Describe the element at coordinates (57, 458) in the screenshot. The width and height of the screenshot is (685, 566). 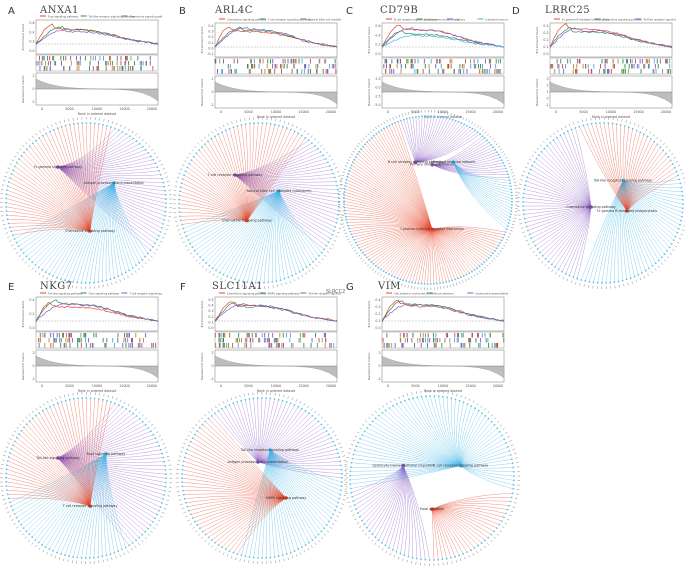
I see `pathway-label: Toll-like signaling pathway` at that location.